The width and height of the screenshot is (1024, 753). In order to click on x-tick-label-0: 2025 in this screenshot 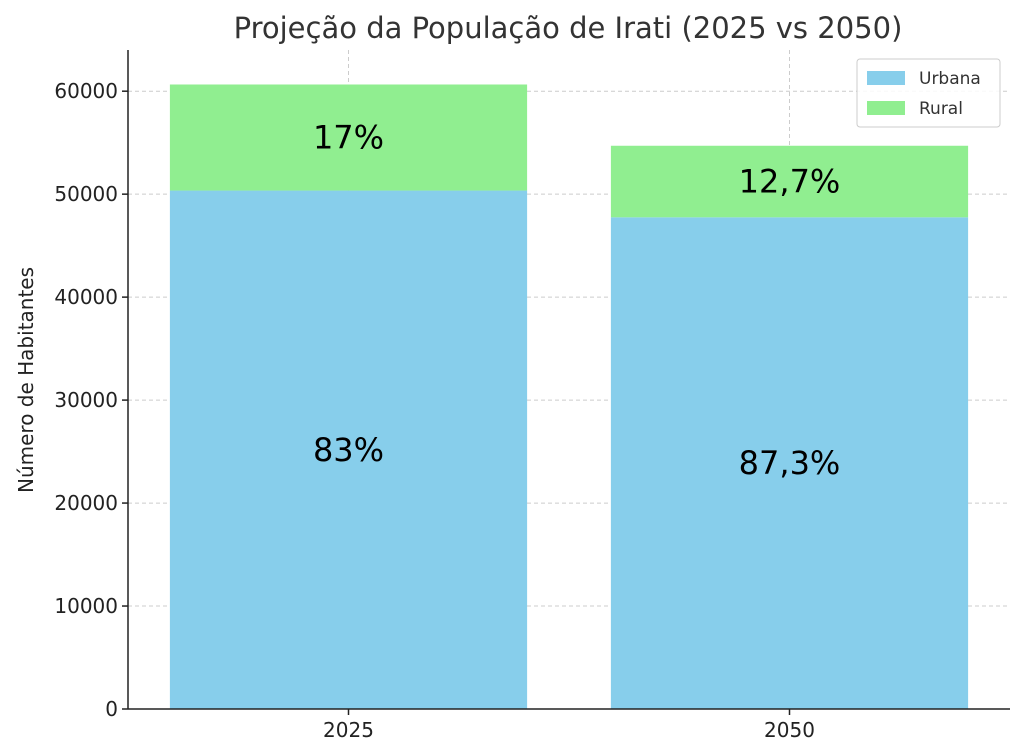, I will do `click(348, 730)`.